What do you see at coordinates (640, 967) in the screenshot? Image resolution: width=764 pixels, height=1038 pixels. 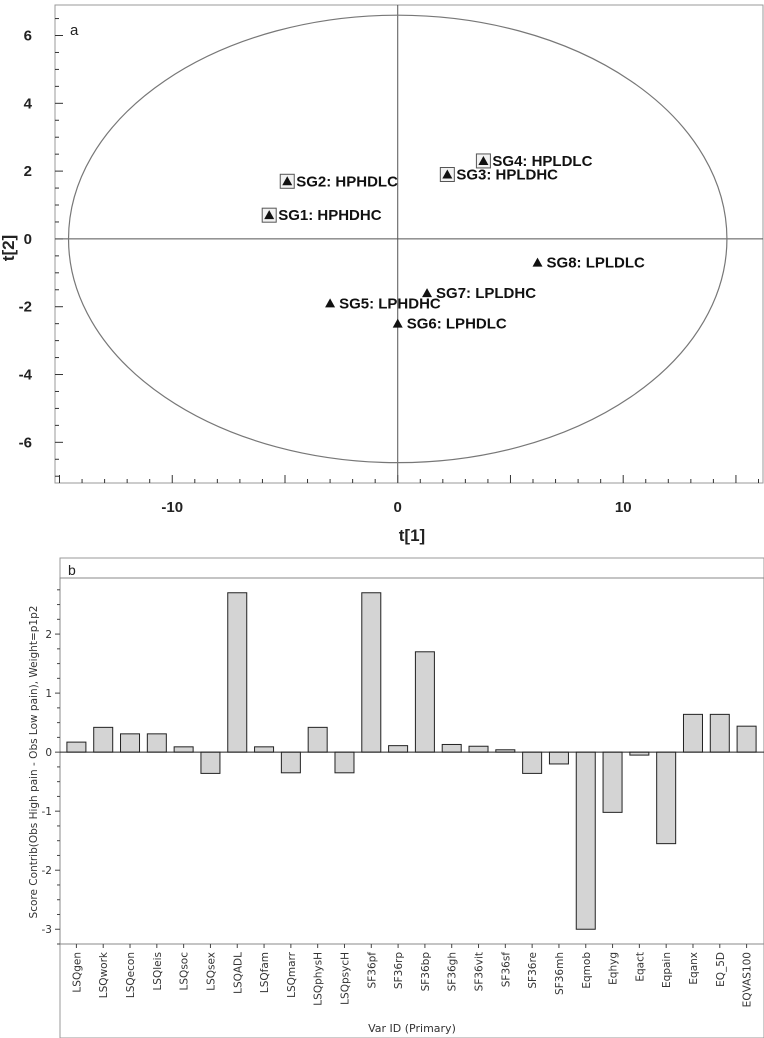 I see `x-tick-label: Eqact` at bounding box center [640, 967].